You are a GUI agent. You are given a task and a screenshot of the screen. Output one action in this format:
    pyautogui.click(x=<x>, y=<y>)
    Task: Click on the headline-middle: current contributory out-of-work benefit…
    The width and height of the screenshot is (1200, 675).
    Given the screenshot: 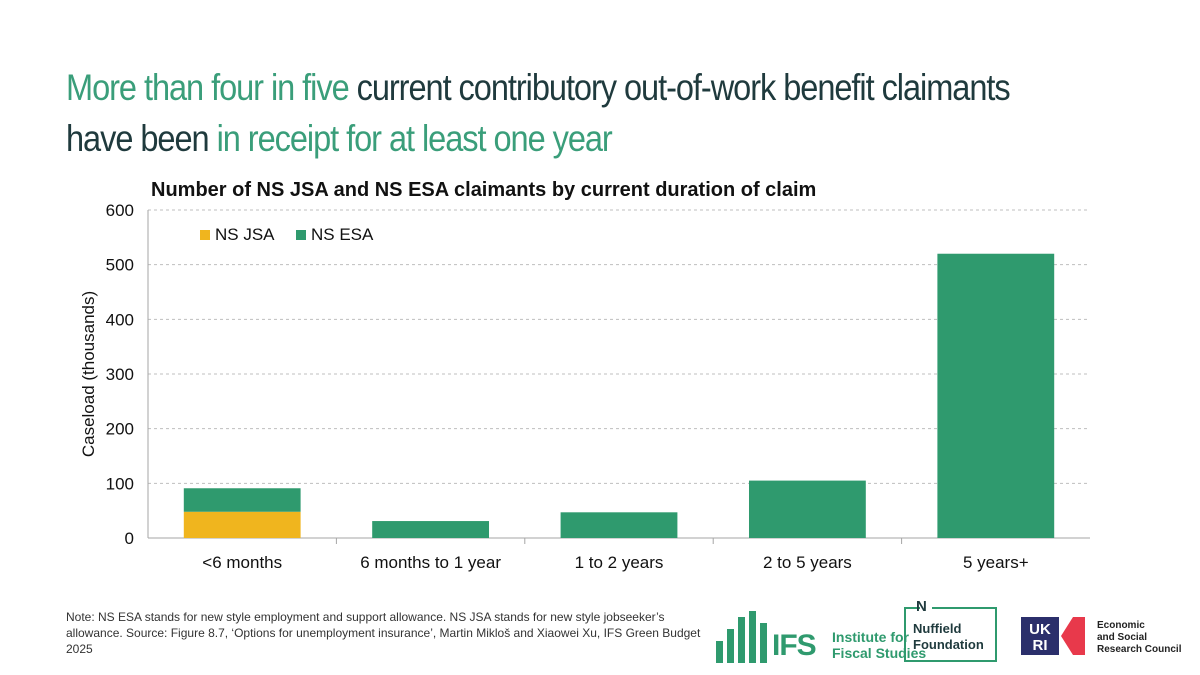 What is the action you would take?
    pyautogui.click(x=538, y=113)
    